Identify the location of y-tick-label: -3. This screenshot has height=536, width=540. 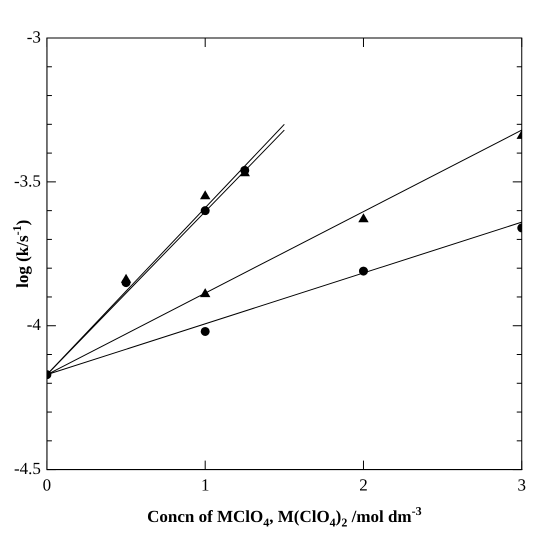
(33, 36).